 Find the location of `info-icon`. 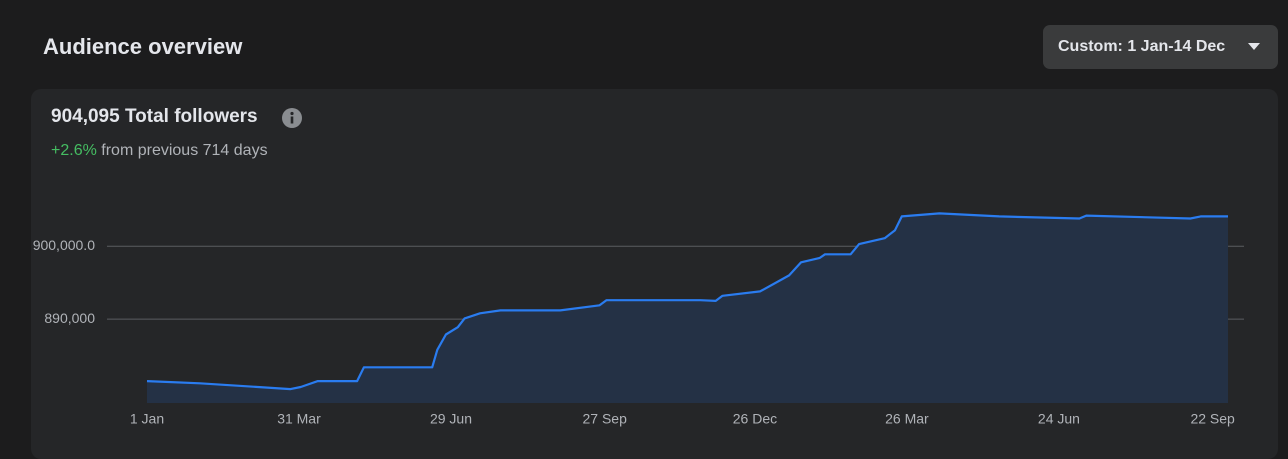

info-icon is located at coordinates (292, 118).